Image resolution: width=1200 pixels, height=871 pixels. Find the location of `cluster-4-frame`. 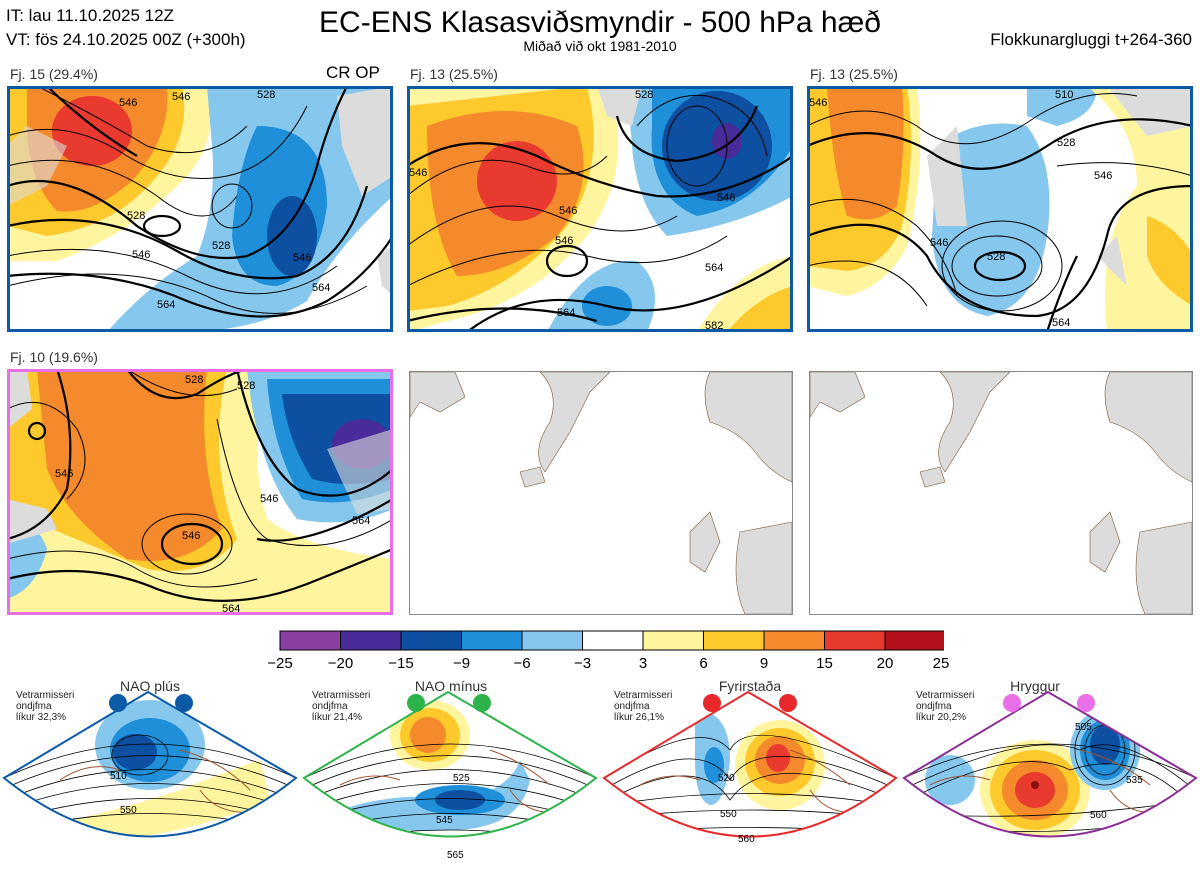

cluster-4-frame is located at coordinates (200, 492).